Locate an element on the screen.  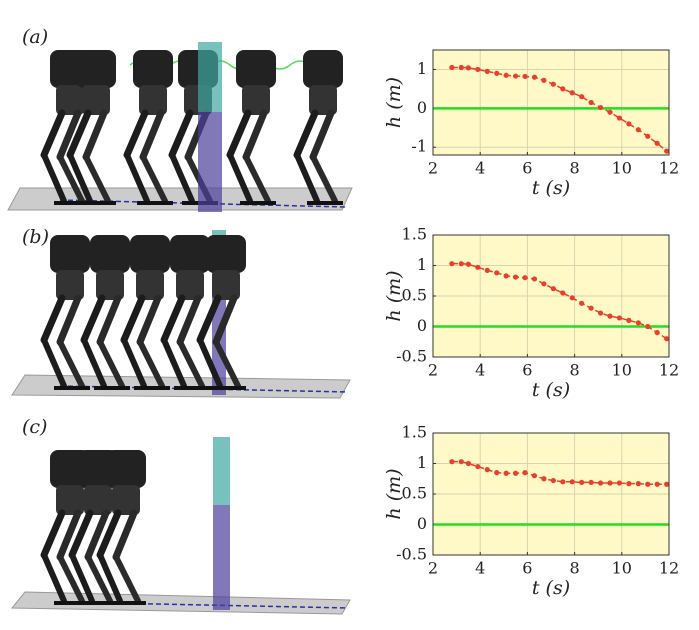
y-tick-label: 0.5 is located at coordinates (414, 493).